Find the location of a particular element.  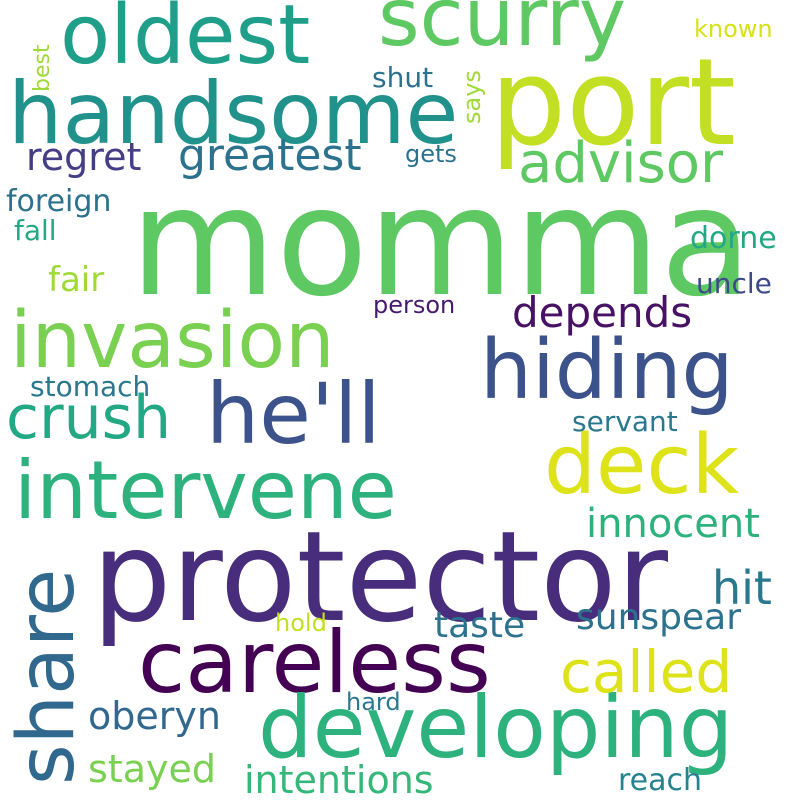

word-protector: protector is located at coordinates (380, 577).